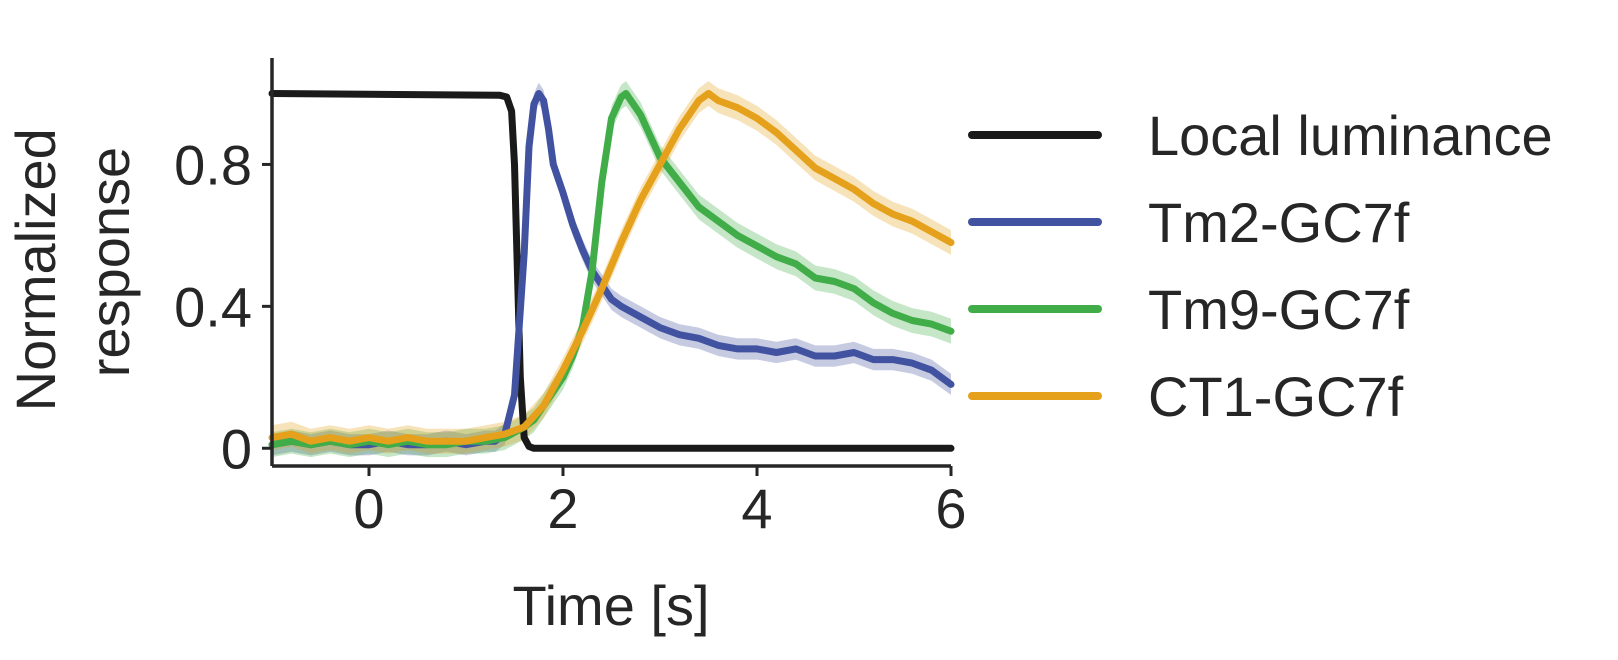  Describe the element at coordinates (236, 448) in the screenshot. I see `y-tick-label-0: 0` at that location.